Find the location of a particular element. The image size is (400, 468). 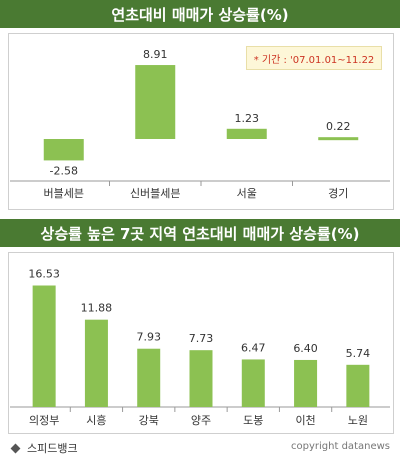

source-label: 스피드뱅크 is located at coordinates (44, 448).